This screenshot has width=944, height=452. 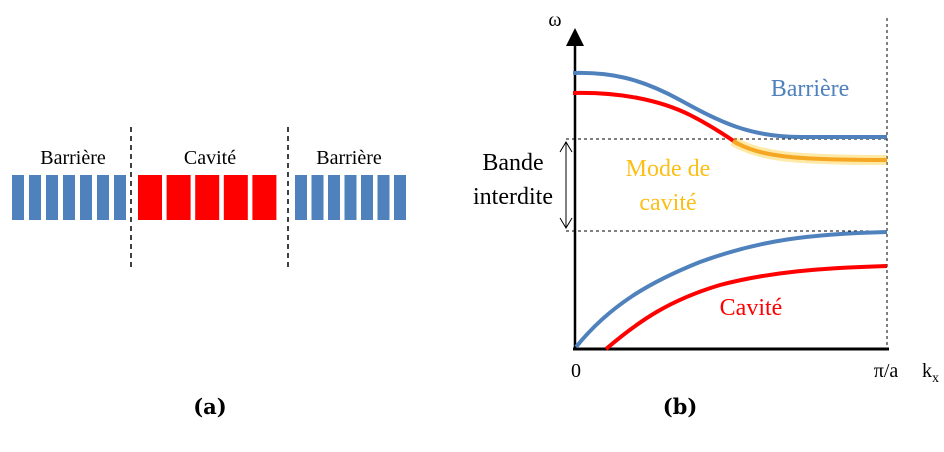 I want to click on left-barrier-label: Barrière, so click(x=73, y=158).